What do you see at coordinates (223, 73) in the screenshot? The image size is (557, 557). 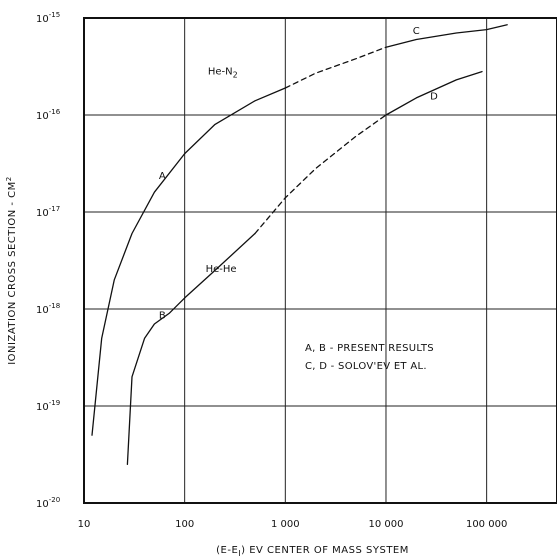 I see `he-n2-label: He-N2` at bounding box center [223, 73].